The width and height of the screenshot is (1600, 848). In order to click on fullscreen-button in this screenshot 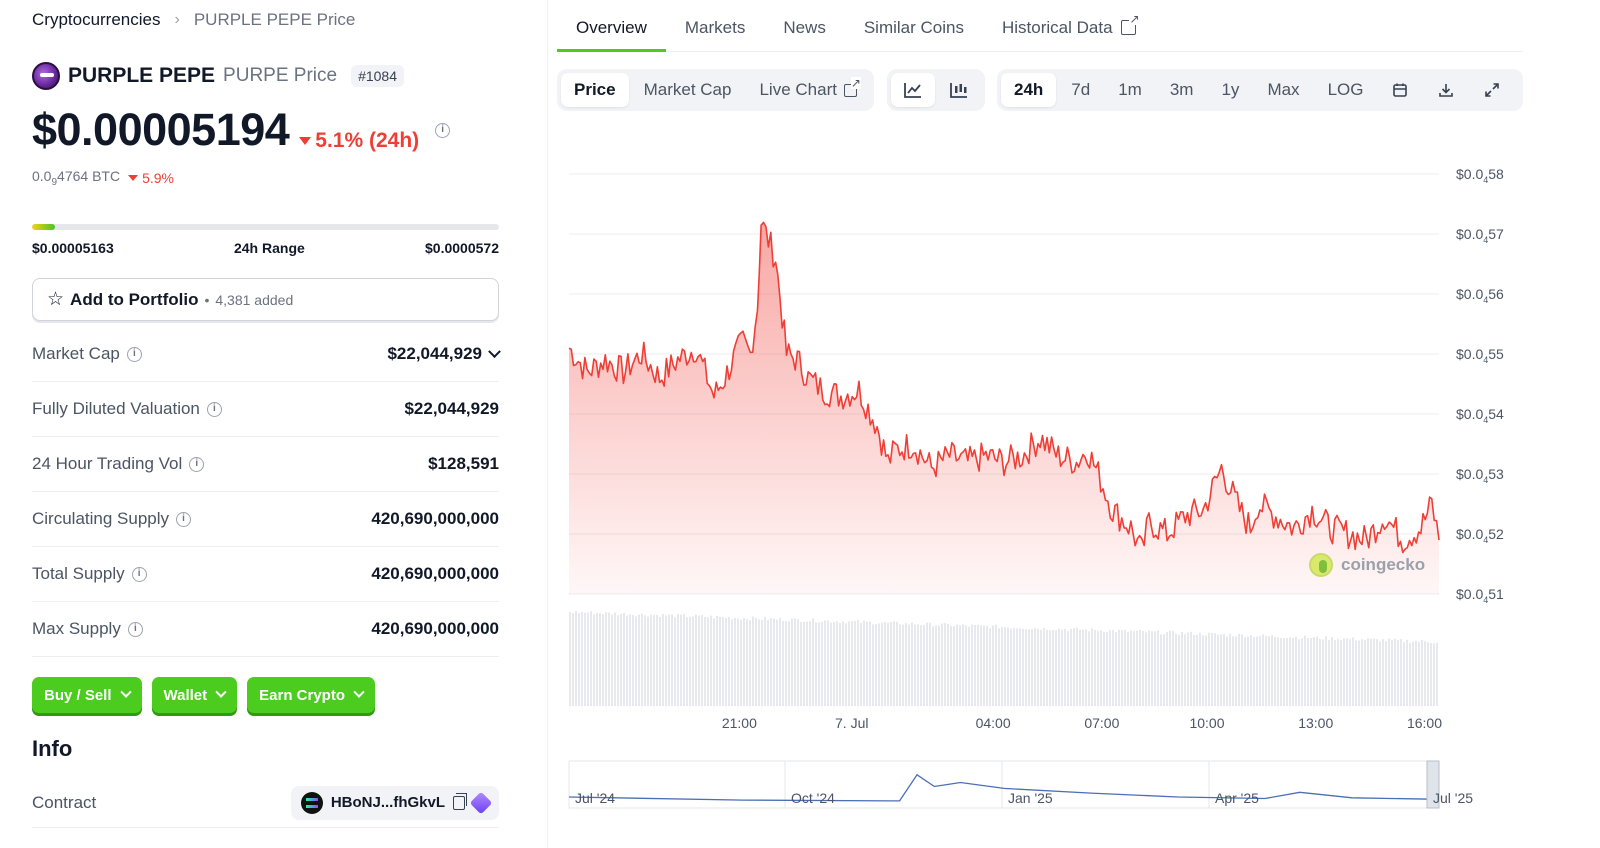, I will do `click(1492, 90)`.